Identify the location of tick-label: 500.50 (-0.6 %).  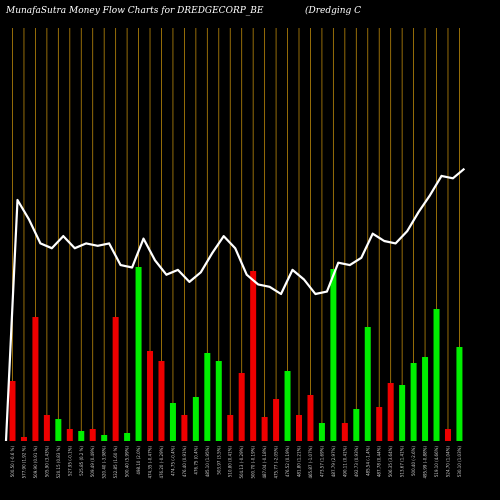
(12, 462).